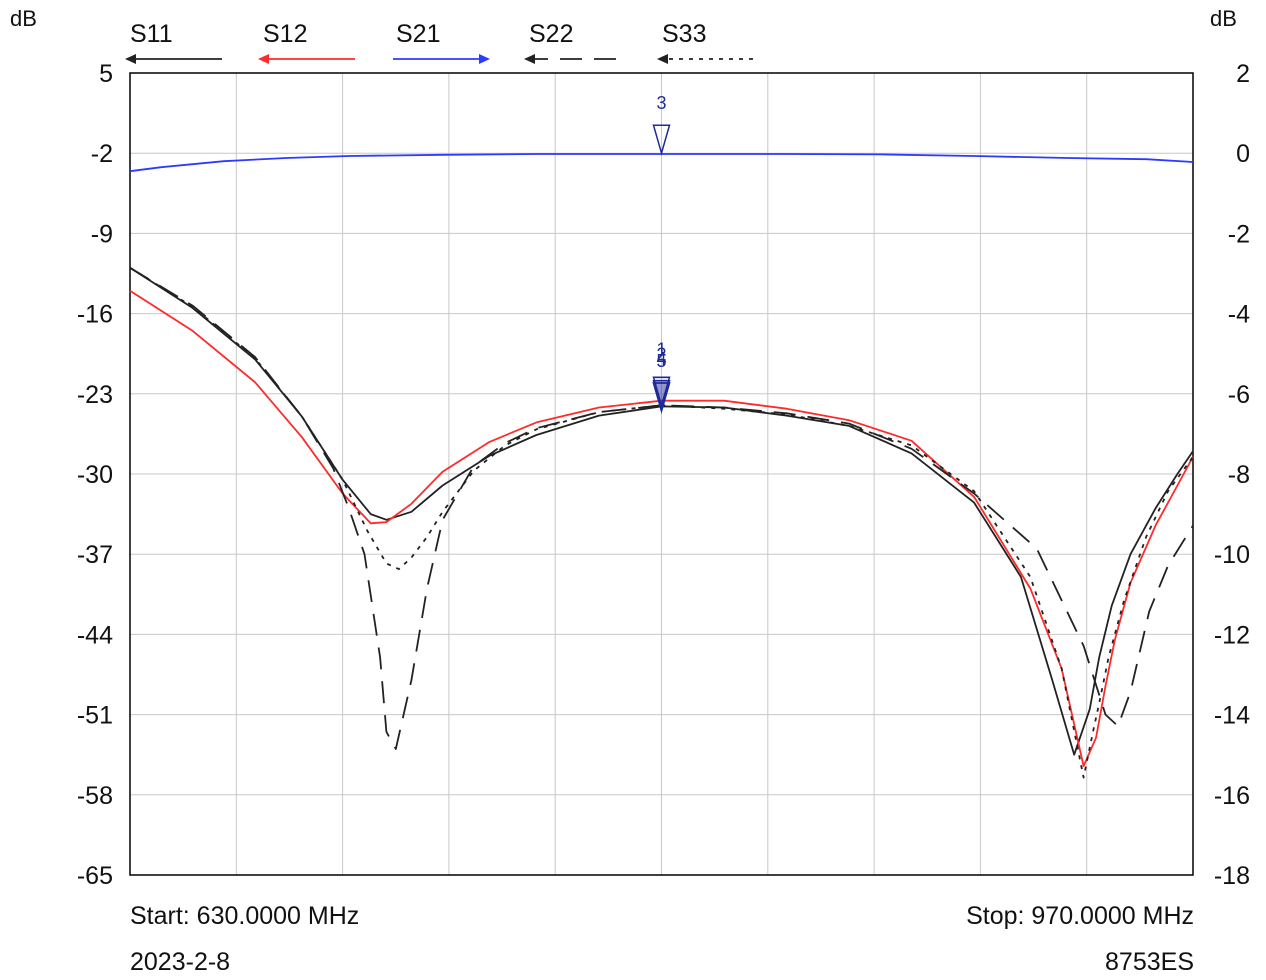 The width and height of the screenshot is (1266, 980). Describe the element at coordinates (684, 34) in the screenshot. I see `legend-label: S33` at that location.